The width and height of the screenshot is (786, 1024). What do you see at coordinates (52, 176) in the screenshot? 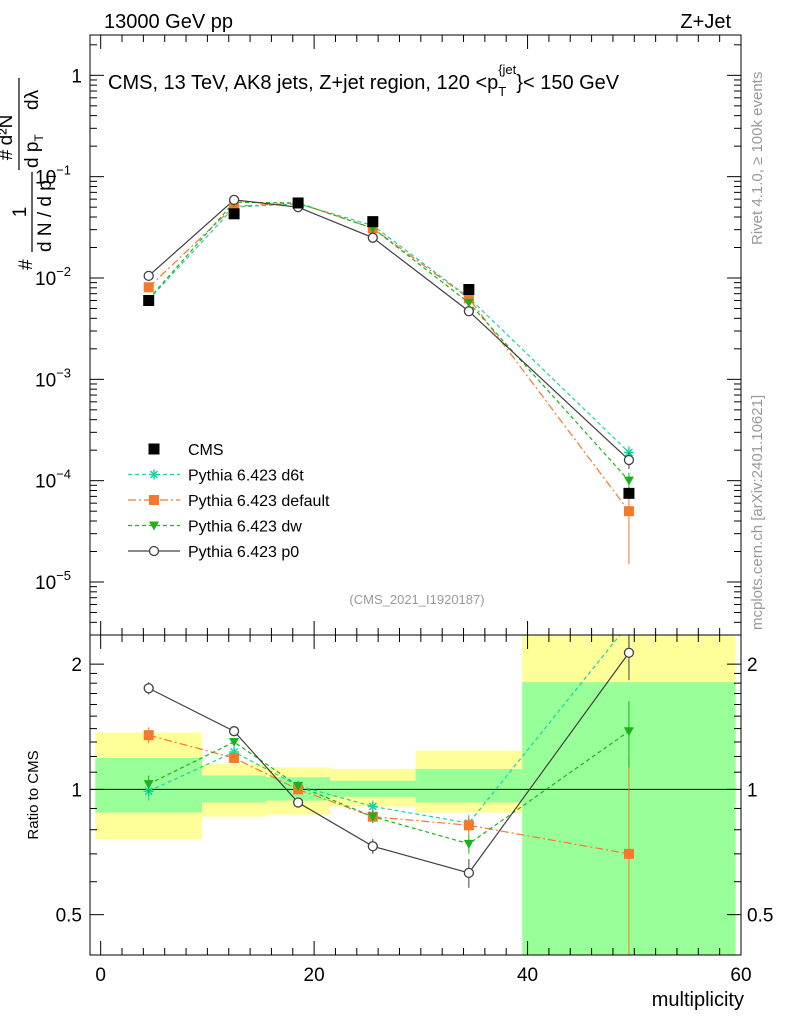
I see `ylabel-dN-sub: T` at bounding box center [52, 176].